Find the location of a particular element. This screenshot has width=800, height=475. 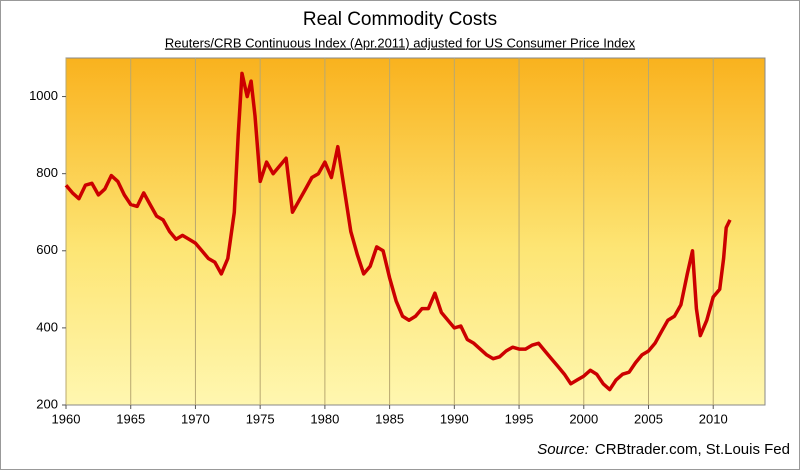

y-tick-label: 1000 is located at coordinates (43, 95).